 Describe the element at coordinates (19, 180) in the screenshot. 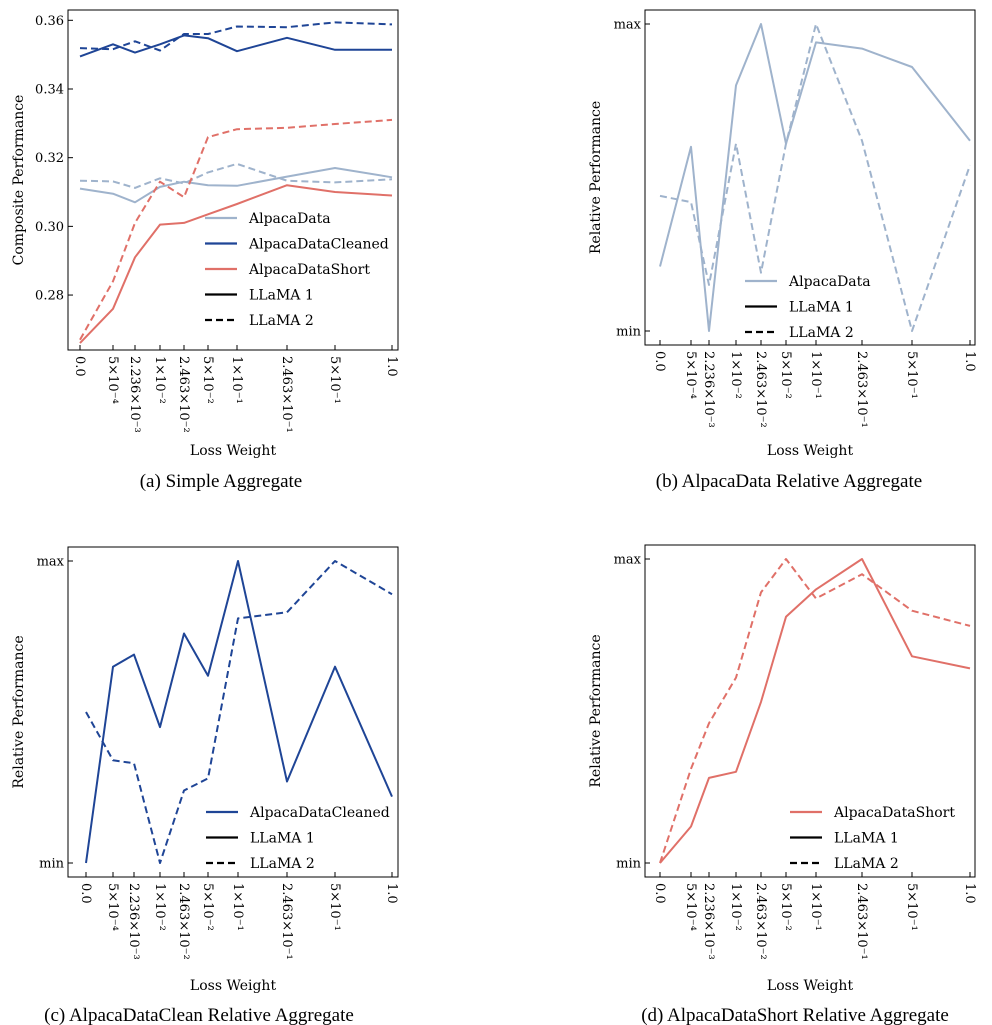

I see `y-axis-label: Composite Performance` at that location.